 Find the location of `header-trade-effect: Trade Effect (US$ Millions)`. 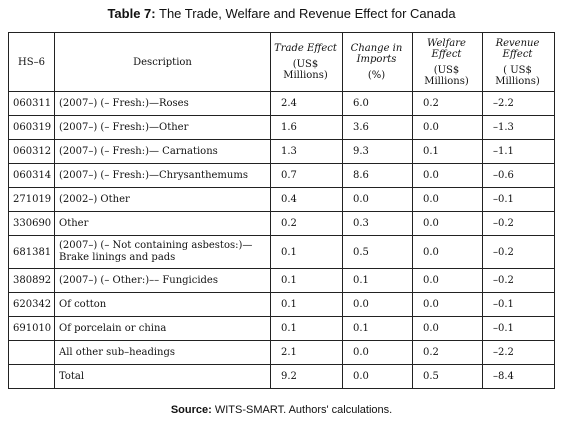

header-trade-effect: Trade Effect (US$ Millions) is located at coordinates (306, 62).